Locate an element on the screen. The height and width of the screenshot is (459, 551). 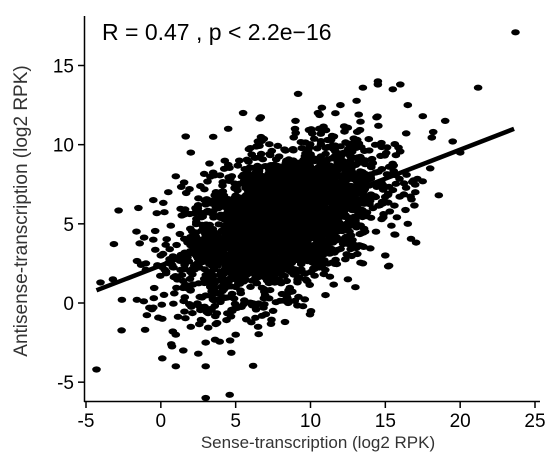
y-tick-label: 0 is located at coordinates (68, 304).